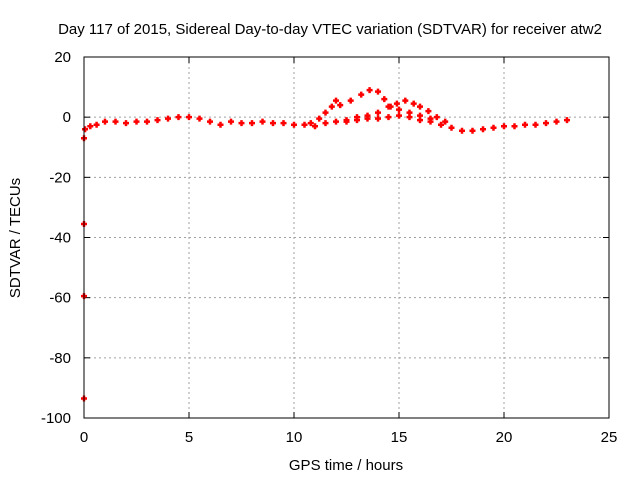 The height and width of the screenshot is (480, 640). I want to click on x-tick-label: 5, so click(189, 437).